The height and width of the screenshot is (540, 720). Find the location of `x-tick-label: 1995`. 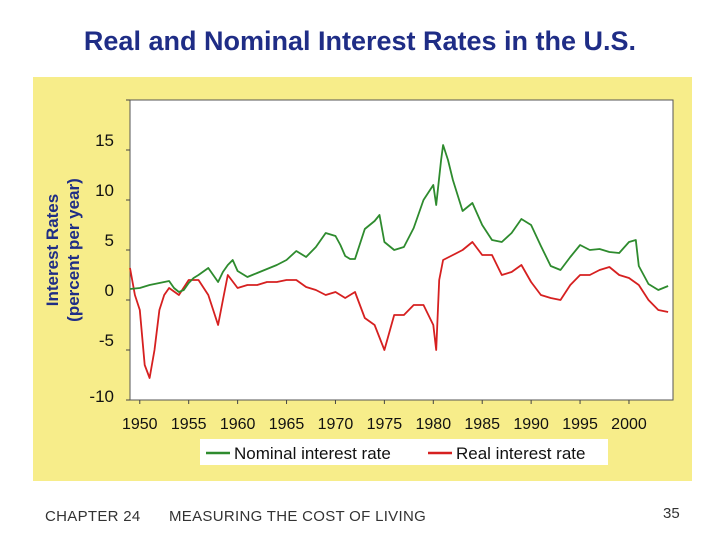

x-tick-label: 1995 is located at coordinates (580, 424).